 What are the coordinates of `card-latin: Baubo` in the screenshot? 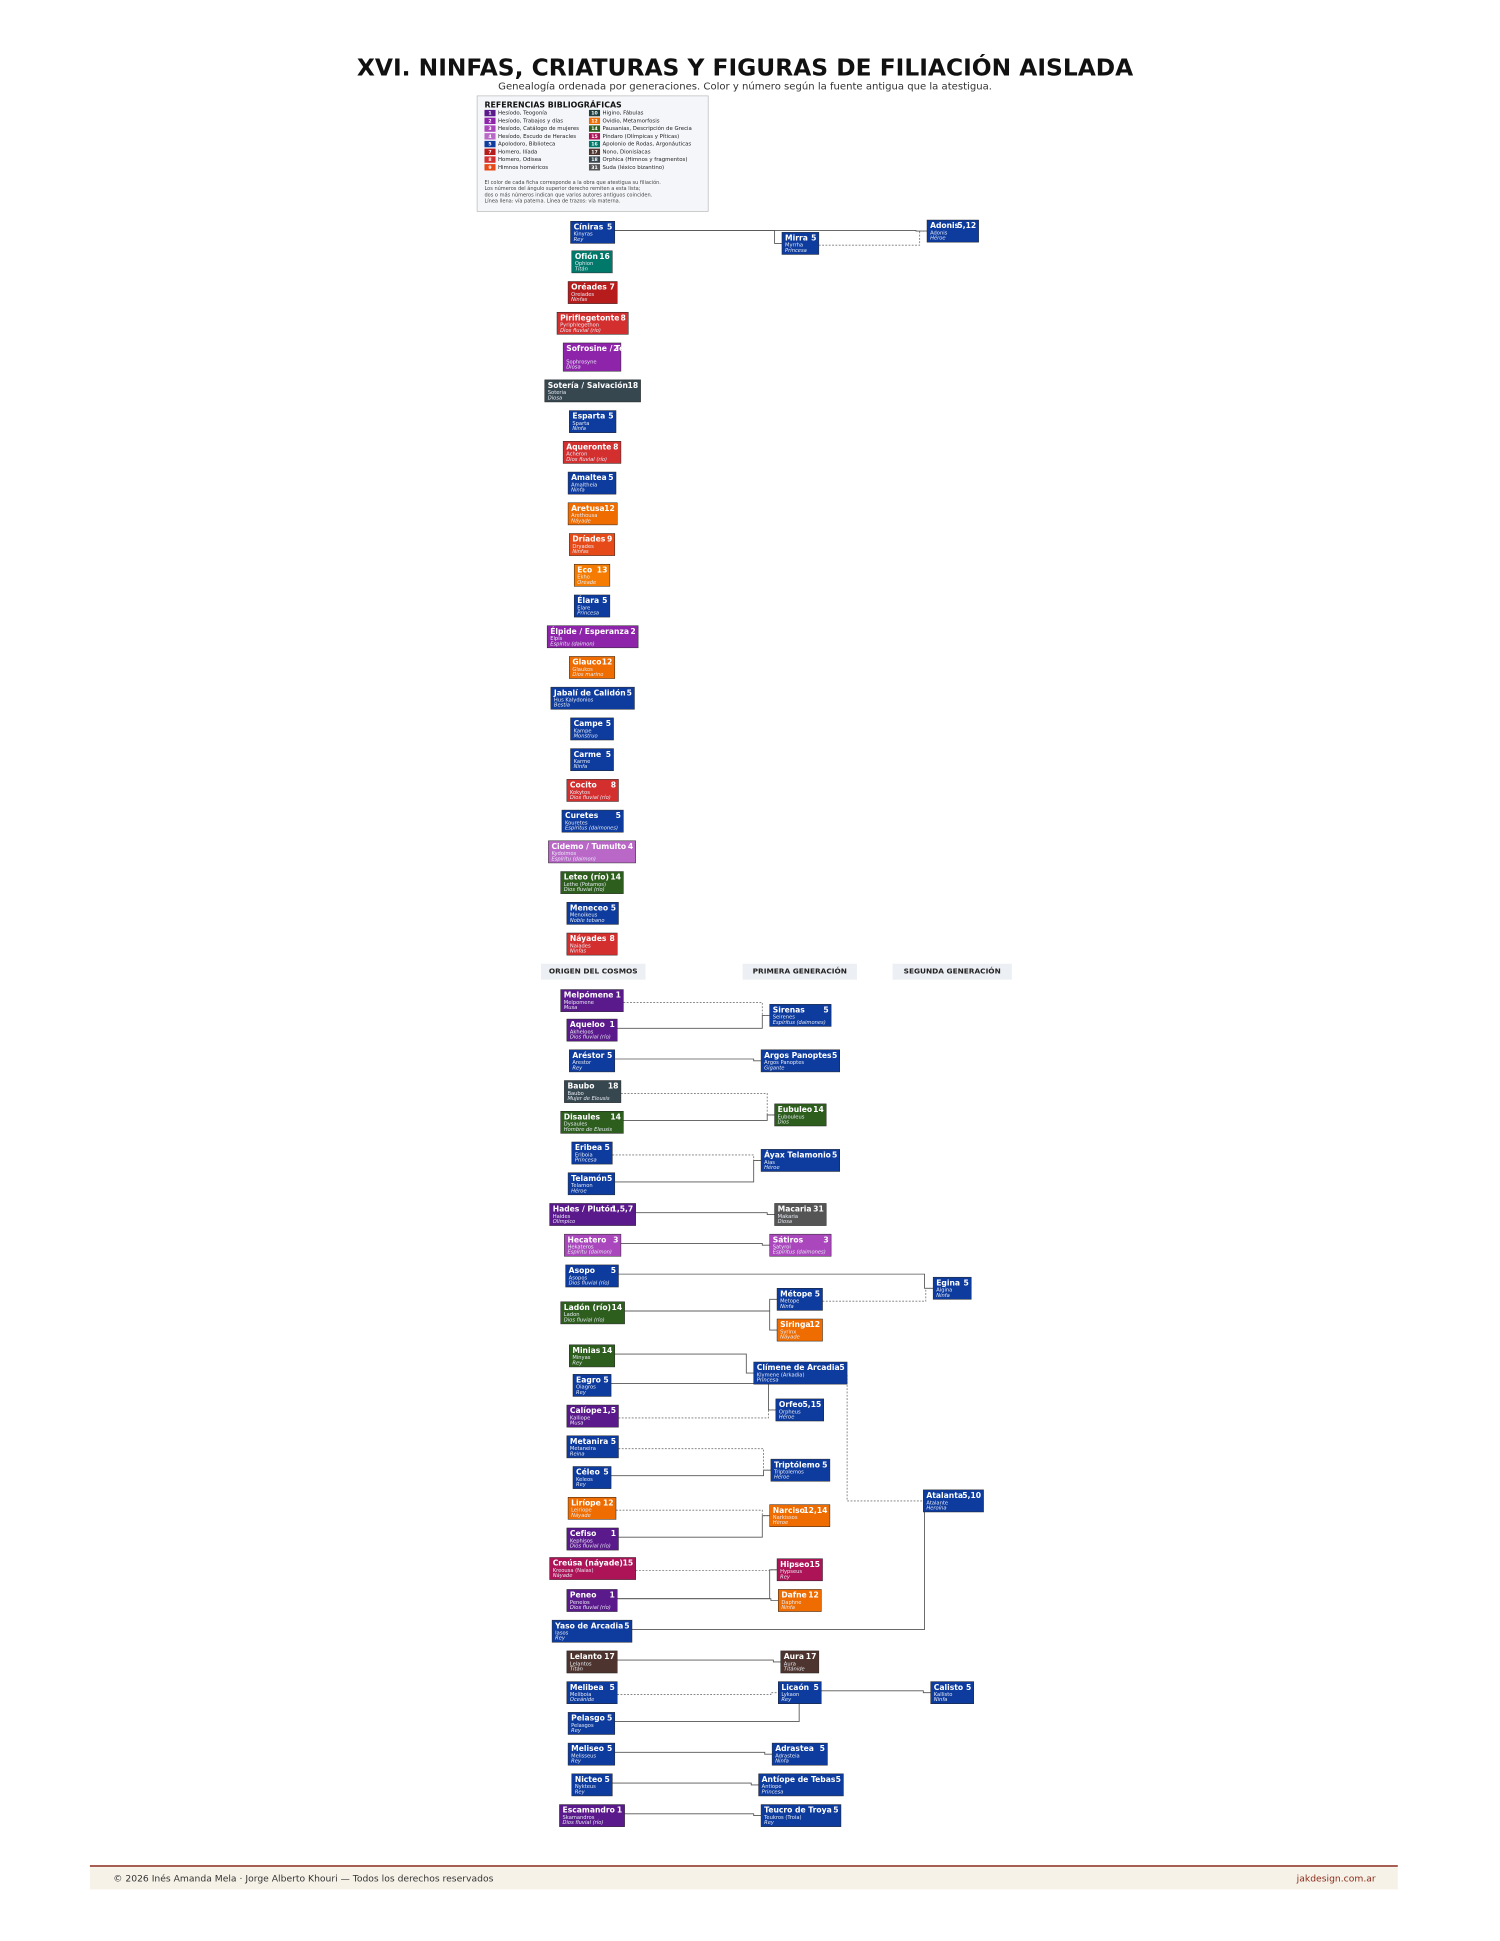 It's located at (575, 1094).